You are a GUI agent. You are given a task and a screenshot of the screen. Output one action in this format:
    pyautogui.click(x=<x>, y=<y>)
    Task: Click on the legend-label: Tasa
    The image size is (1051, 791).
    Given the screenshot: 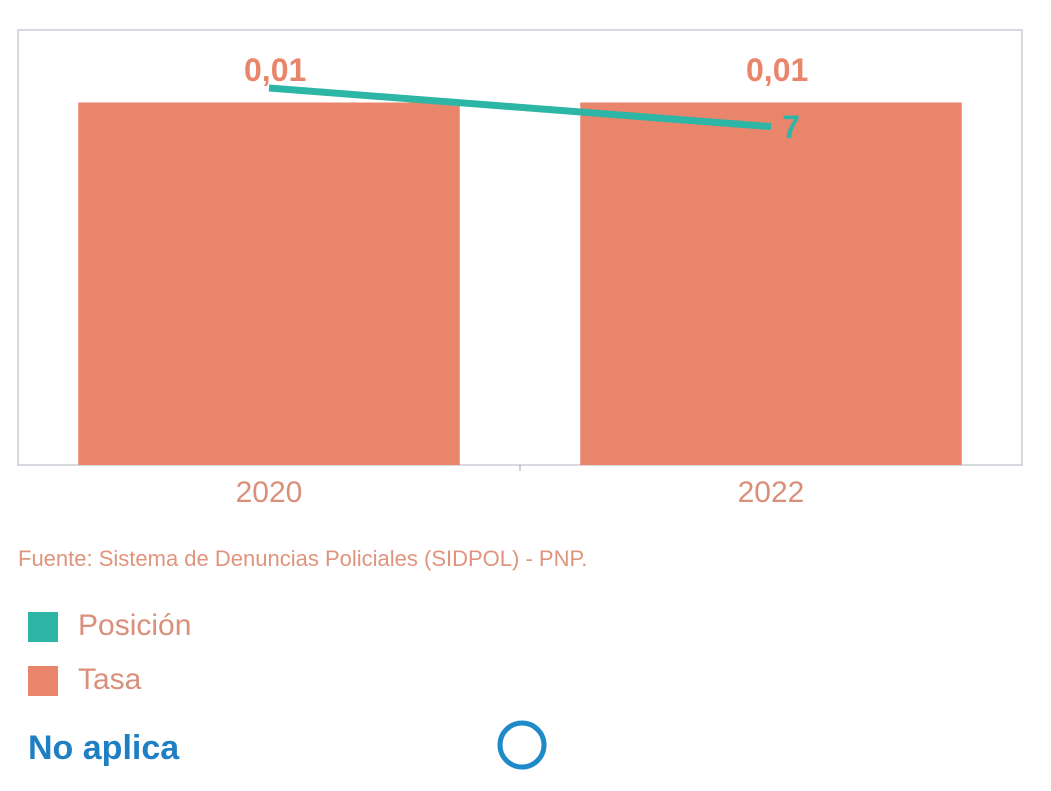 What is the action you would take?
    pyautogui.click(x=110, y=679)
    